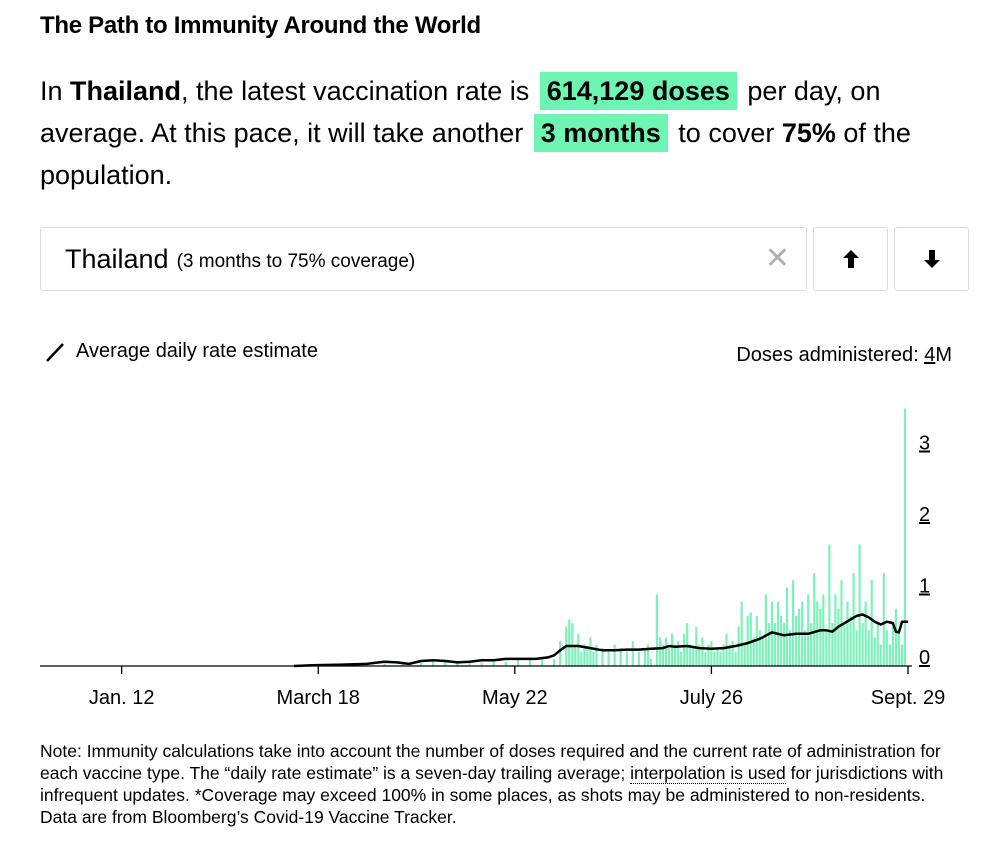 The image size is (984, 867). What do you see at coordinates (423, 259) in the screenshot?
I see `country-search-input: Thailand (3 months to 75% coverage) ✕` at bounding box center [423, 259].